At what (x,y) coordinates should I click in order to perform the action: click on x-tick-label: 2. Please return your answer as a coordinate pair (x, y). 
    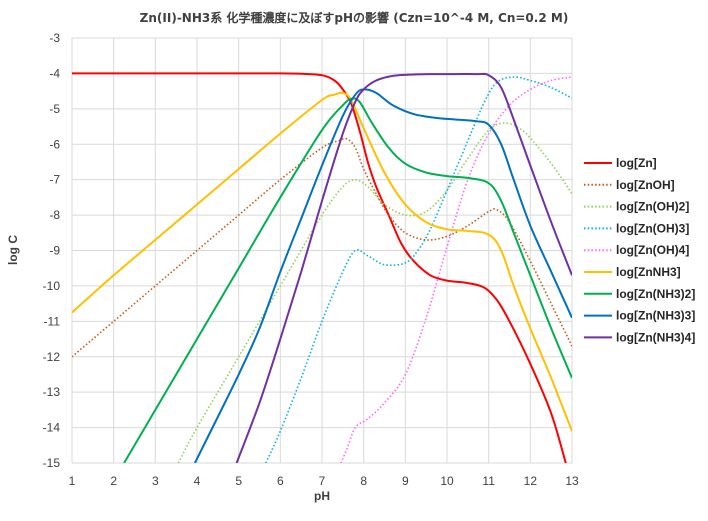
    Looking at the image, I should click on (113, 481).